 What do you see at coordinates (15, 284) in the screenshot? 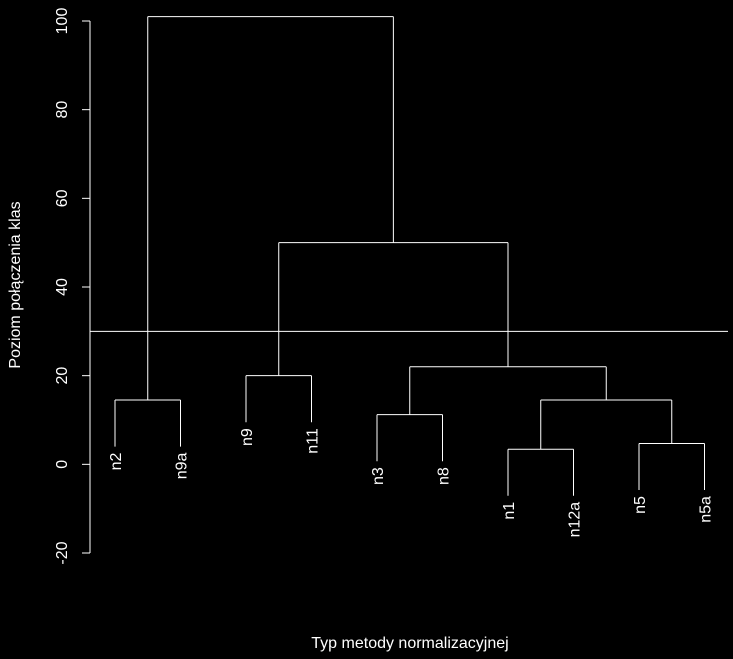
I see `y-axis-label: Poziom połączenia klas` at bounding box center [15, 284].